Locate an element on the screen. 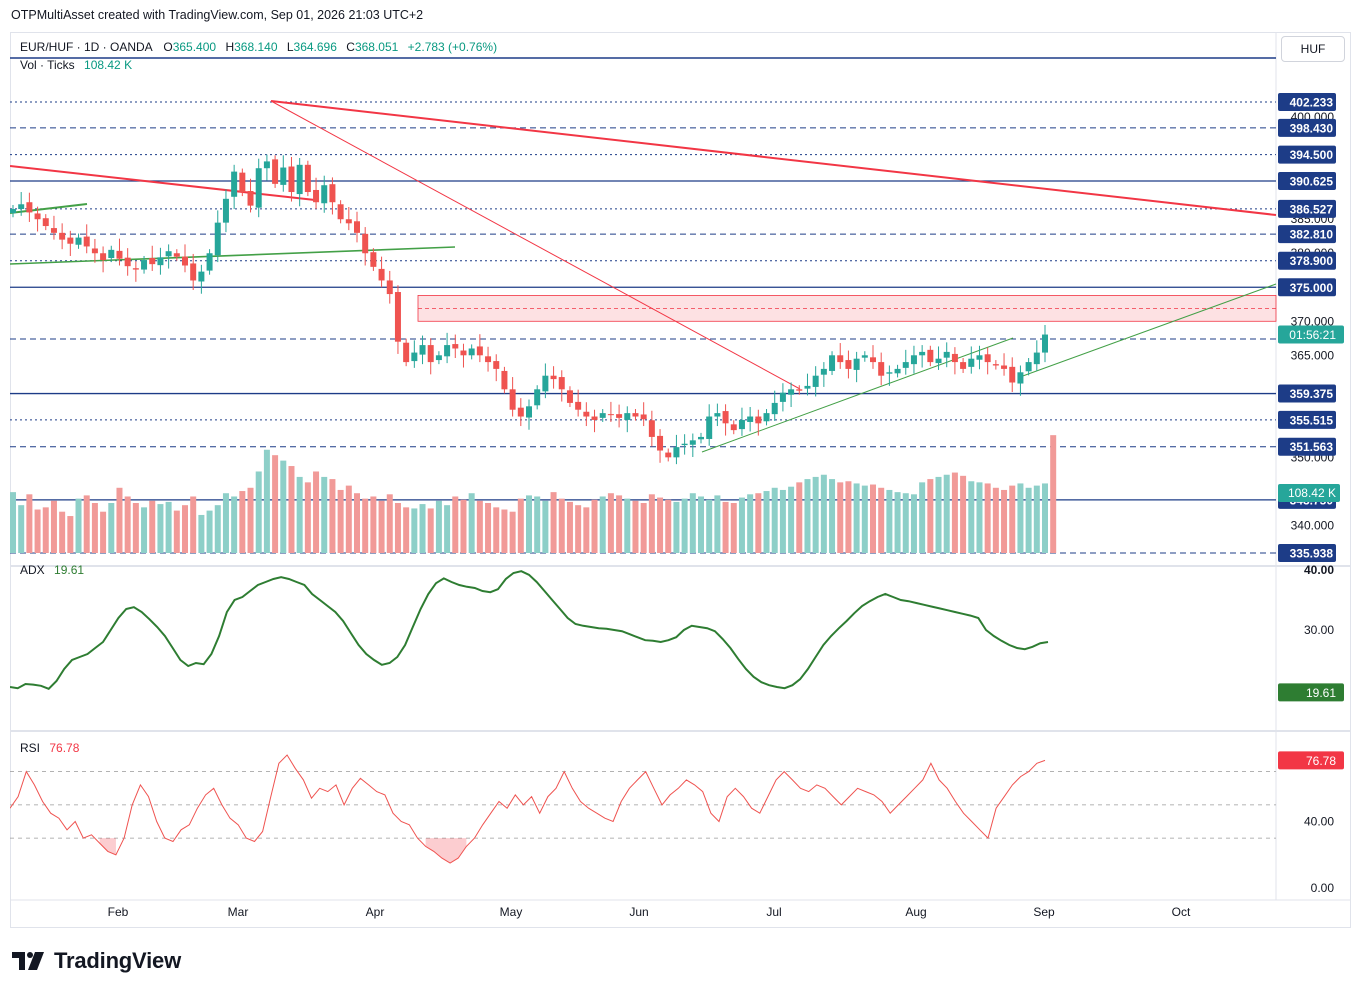  adx-axis-tick: 30.00 is located at coordinates (1319, 630).